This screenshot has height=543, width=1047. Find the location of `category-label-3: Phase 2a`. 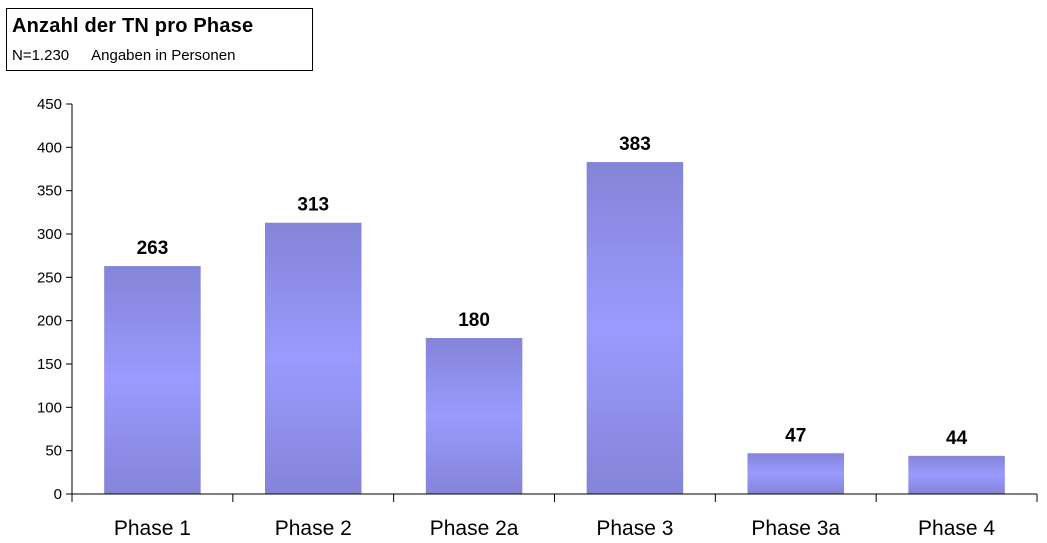

category-label-3: Phase 2a is located at coordinates (474, 528).